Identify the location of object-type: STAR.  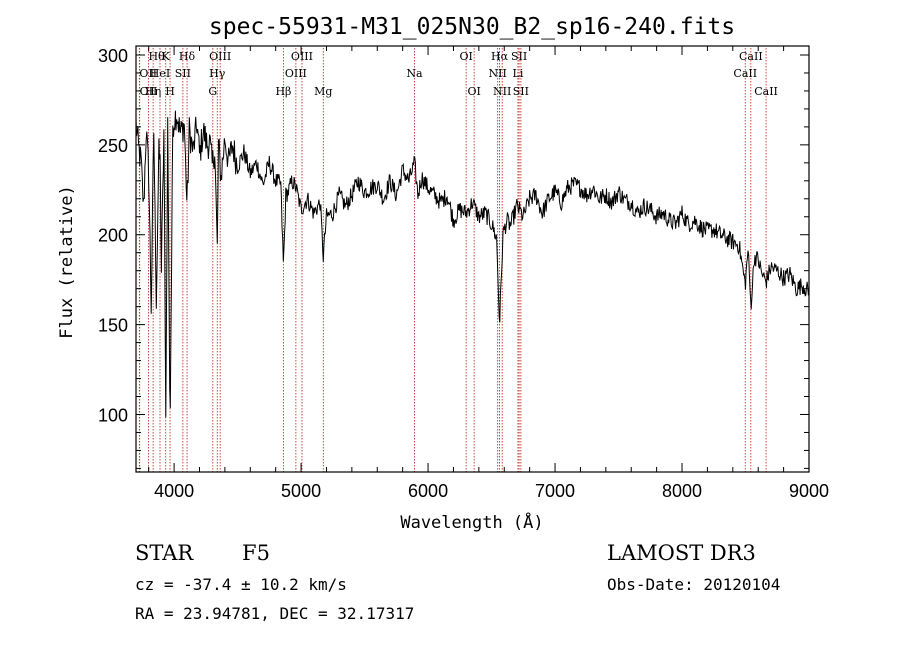
(164, 553).